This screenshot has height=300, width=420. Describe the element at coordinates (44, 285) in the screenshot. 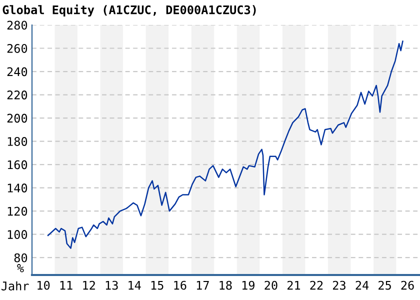

I see `x-tick-label: 10` at that location.